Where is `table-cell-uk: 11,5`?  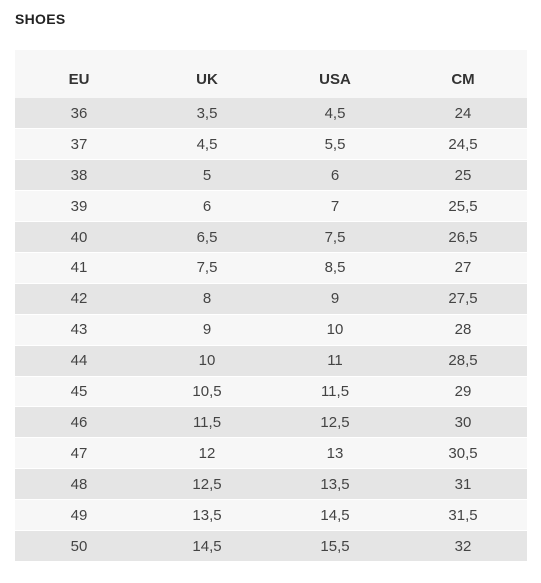
table-cell-uk: 11,5 is located at coordinates (207, 422).